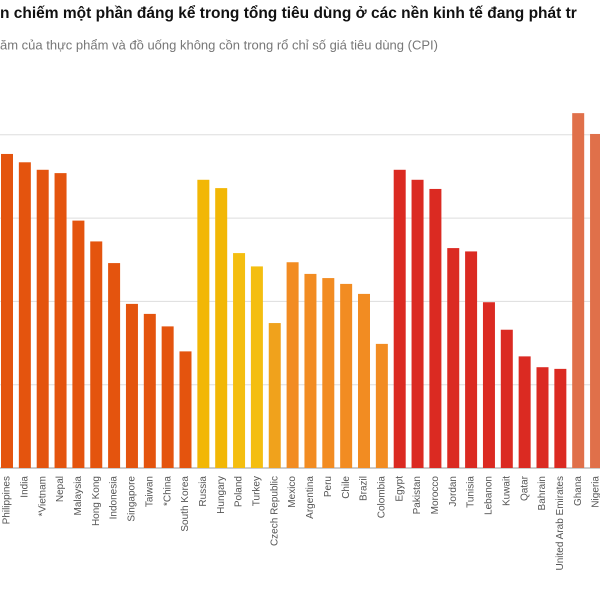  I want to click on x-tick-label: Pakistan, so click(417, 495).